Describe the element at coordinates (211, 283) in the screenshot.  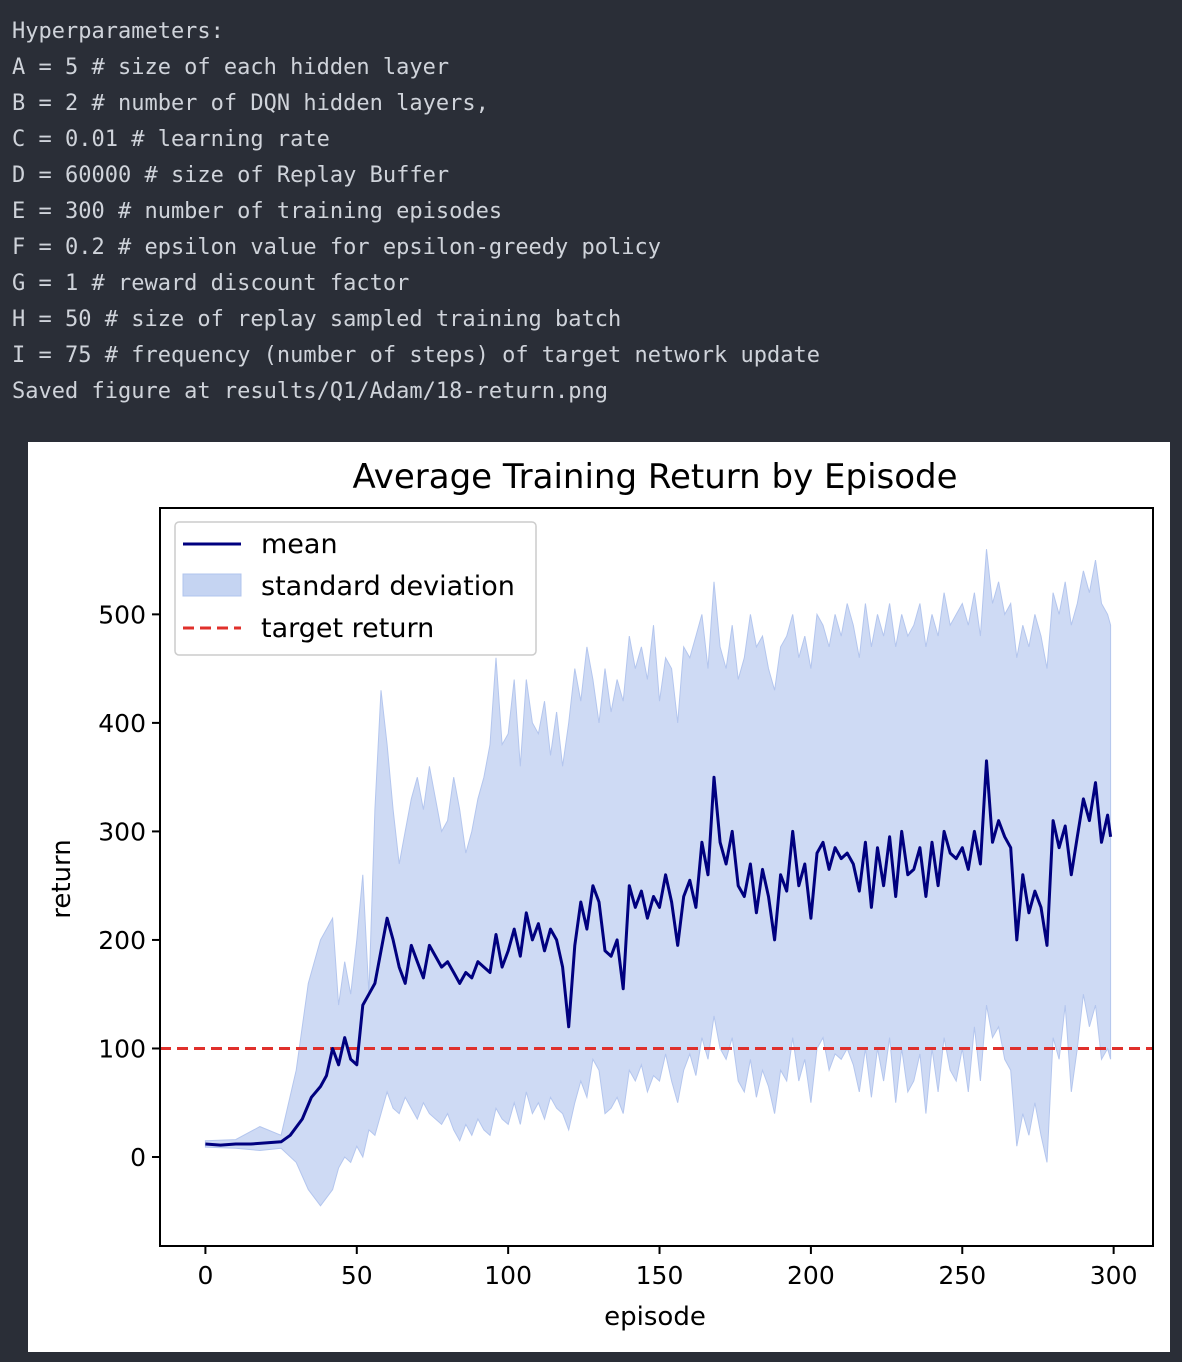
I see `console-line: G = 1 # reward discount factor` at that location.